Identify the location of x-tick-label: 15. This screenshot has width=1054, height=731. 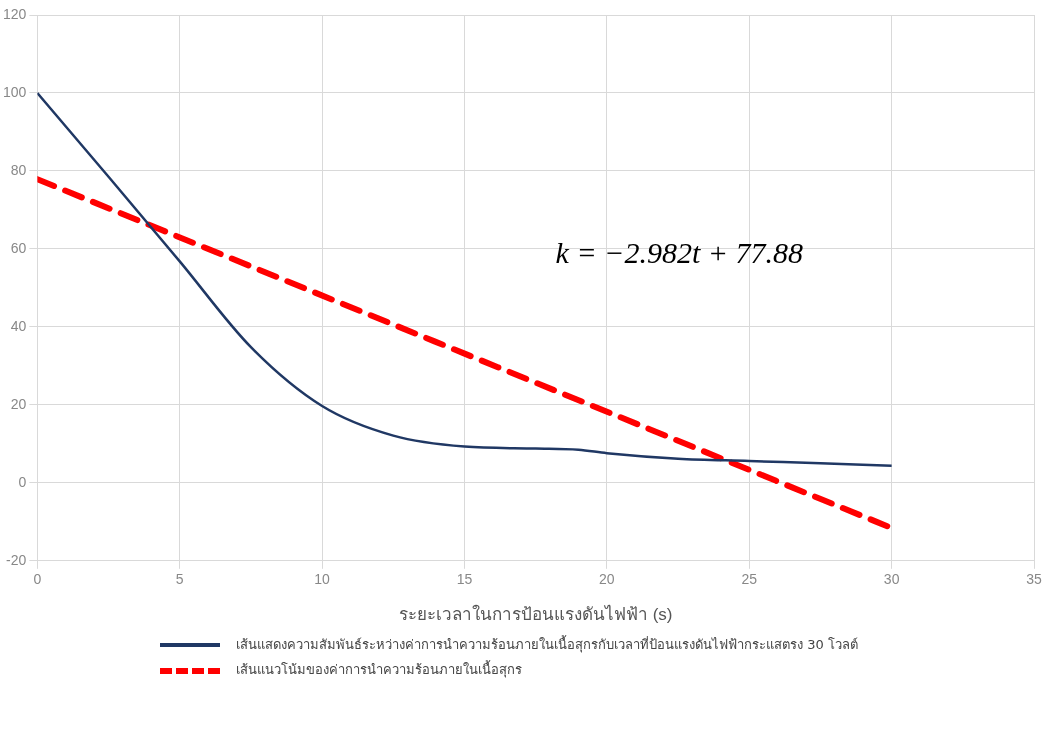
(464, 579).